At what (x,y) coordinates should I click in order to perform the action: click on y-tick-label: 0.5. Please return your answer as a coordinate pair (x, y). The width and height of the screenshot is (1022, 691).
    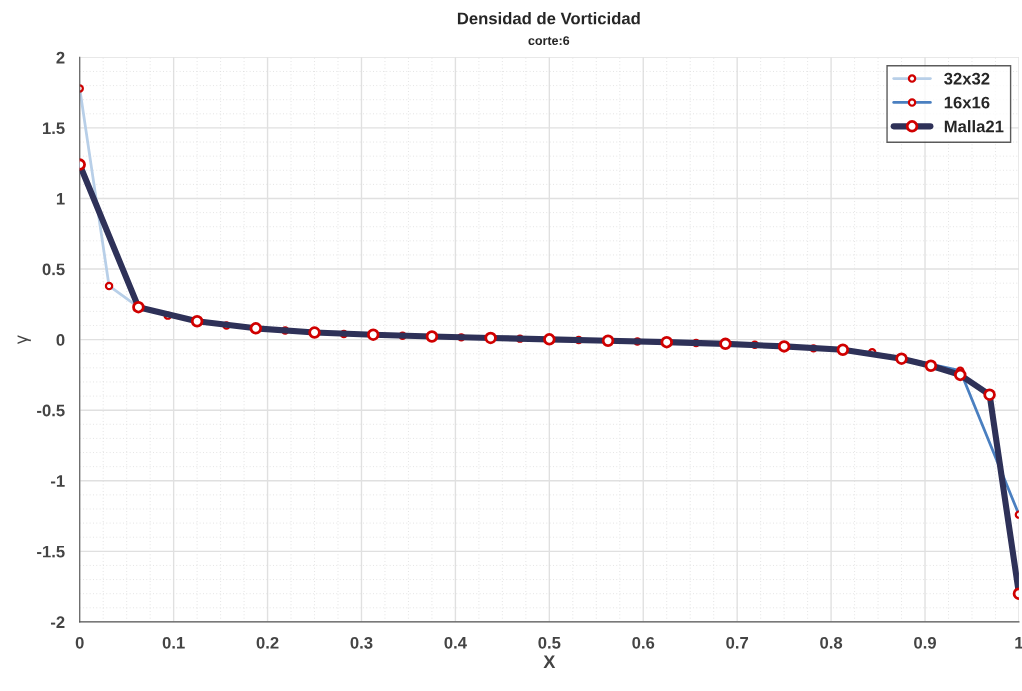
    Looking at the image, I should click on (53, 269).